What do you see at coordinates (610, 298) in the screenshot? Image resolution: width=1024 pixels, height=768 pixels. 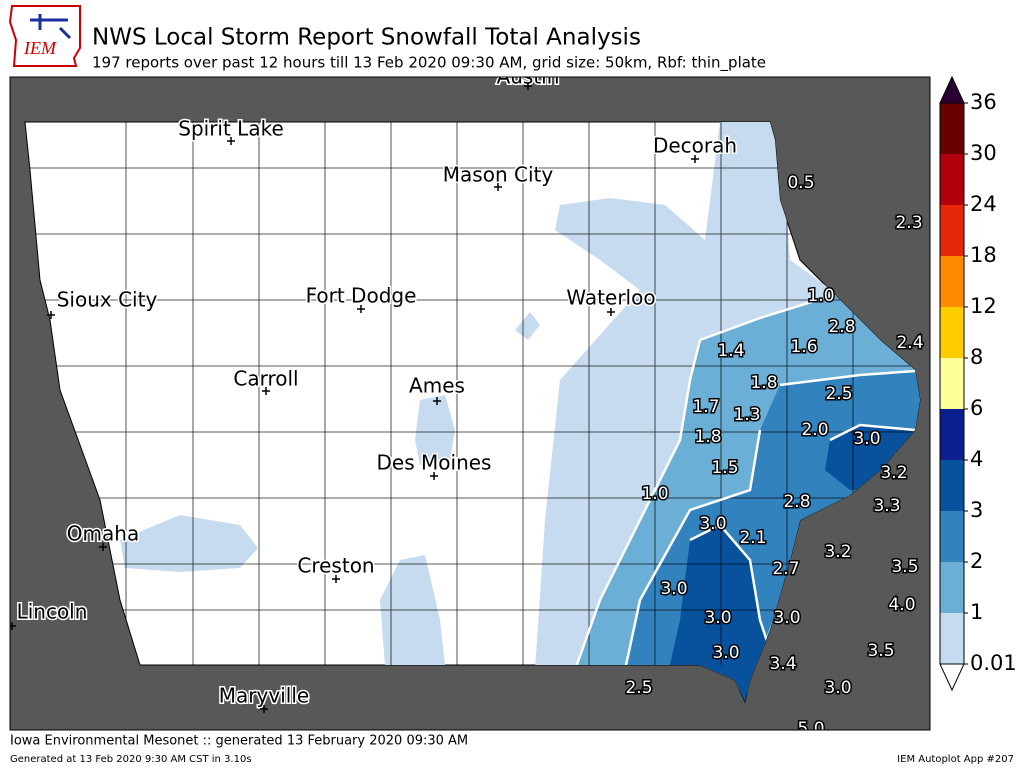 I see `city-label: Waterloo` at bounding box center [610, 298].